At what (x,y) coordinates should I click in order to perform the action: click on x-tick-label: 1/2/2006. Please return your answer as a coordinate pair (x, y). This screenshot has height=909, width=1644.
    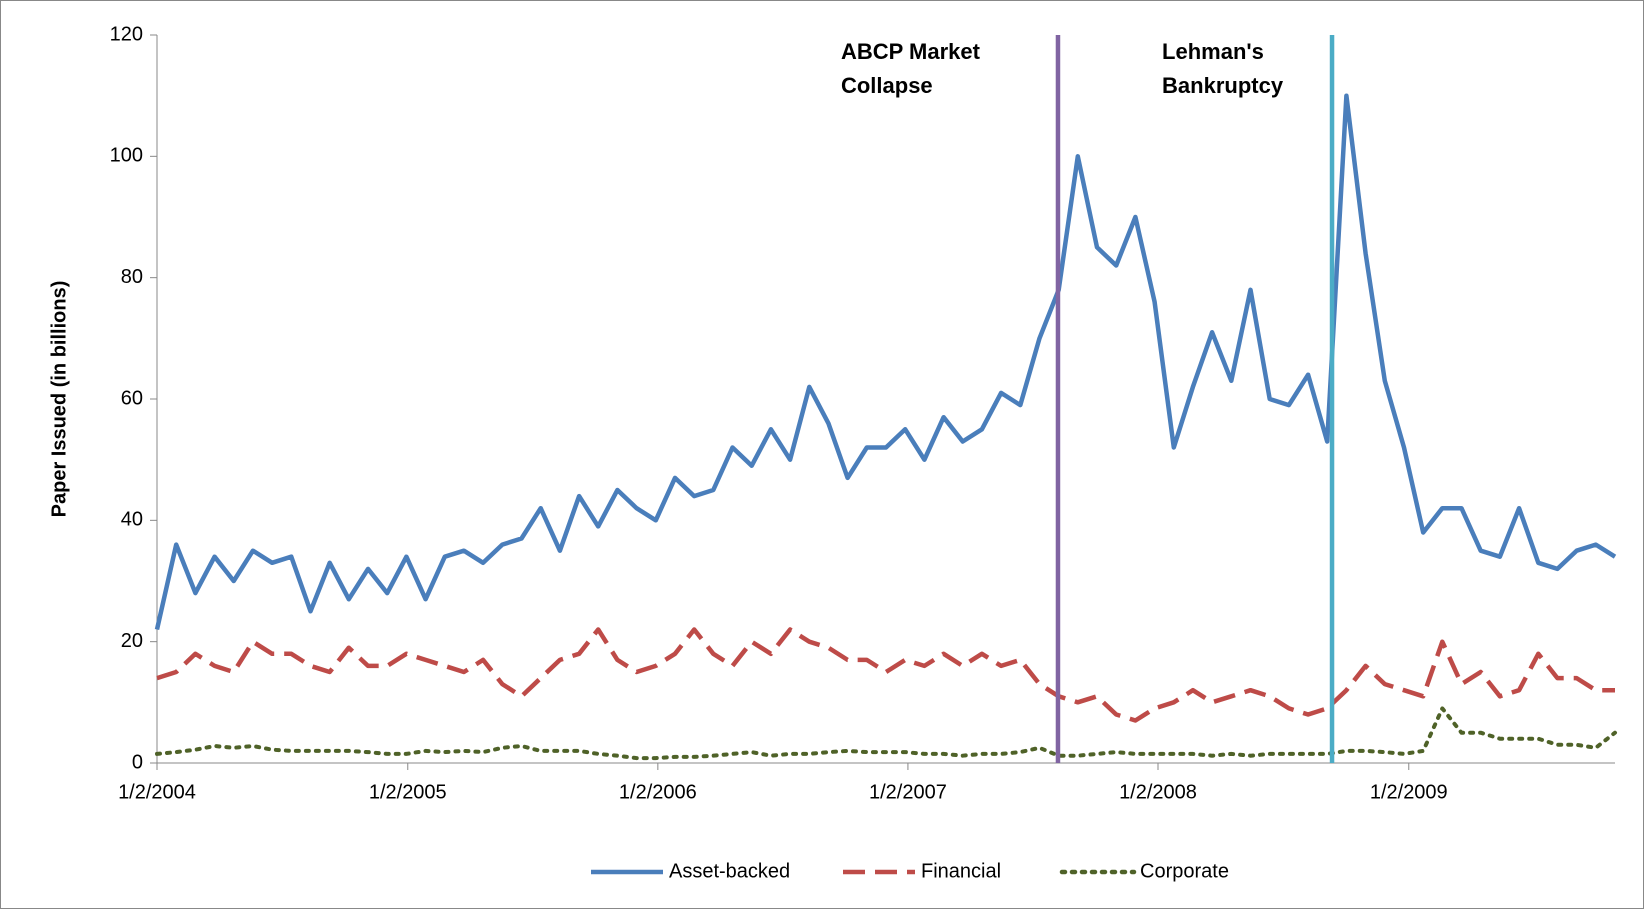
    Looking at the image, I should click on (658, 792).